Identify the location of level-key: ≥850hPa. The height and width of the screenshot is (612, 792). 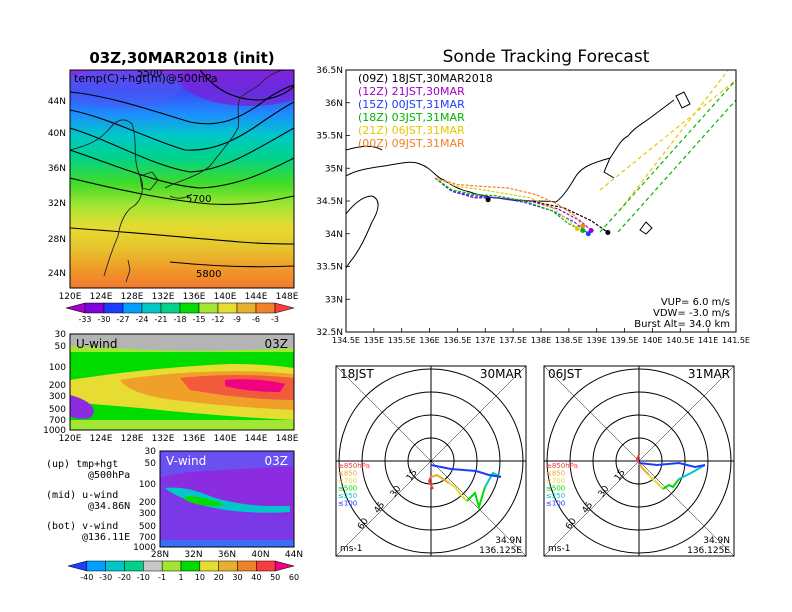
(562, 466).